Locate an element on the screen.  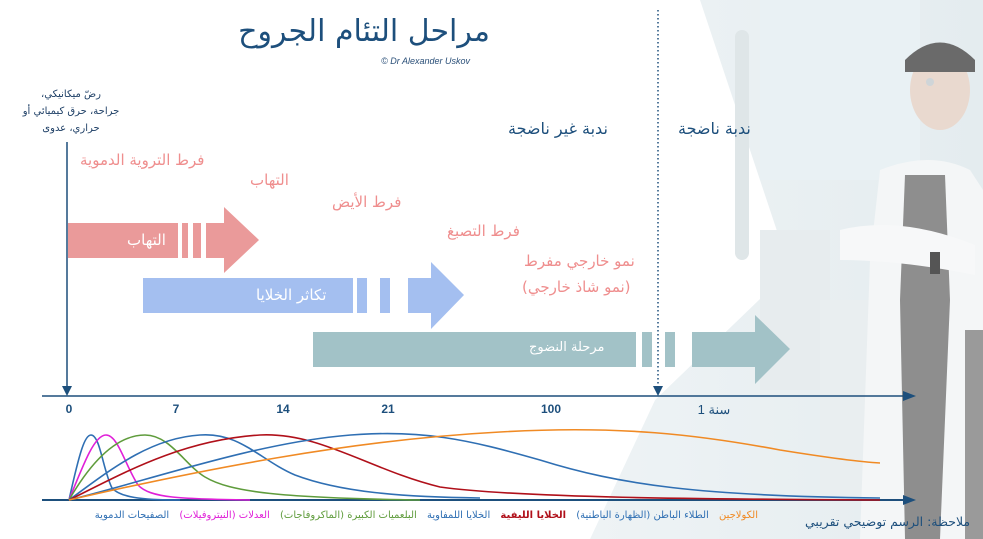
legend-macrophages: البلعميات الكبيرة (الماكروفاجات) is located at coordinates (348, 515).